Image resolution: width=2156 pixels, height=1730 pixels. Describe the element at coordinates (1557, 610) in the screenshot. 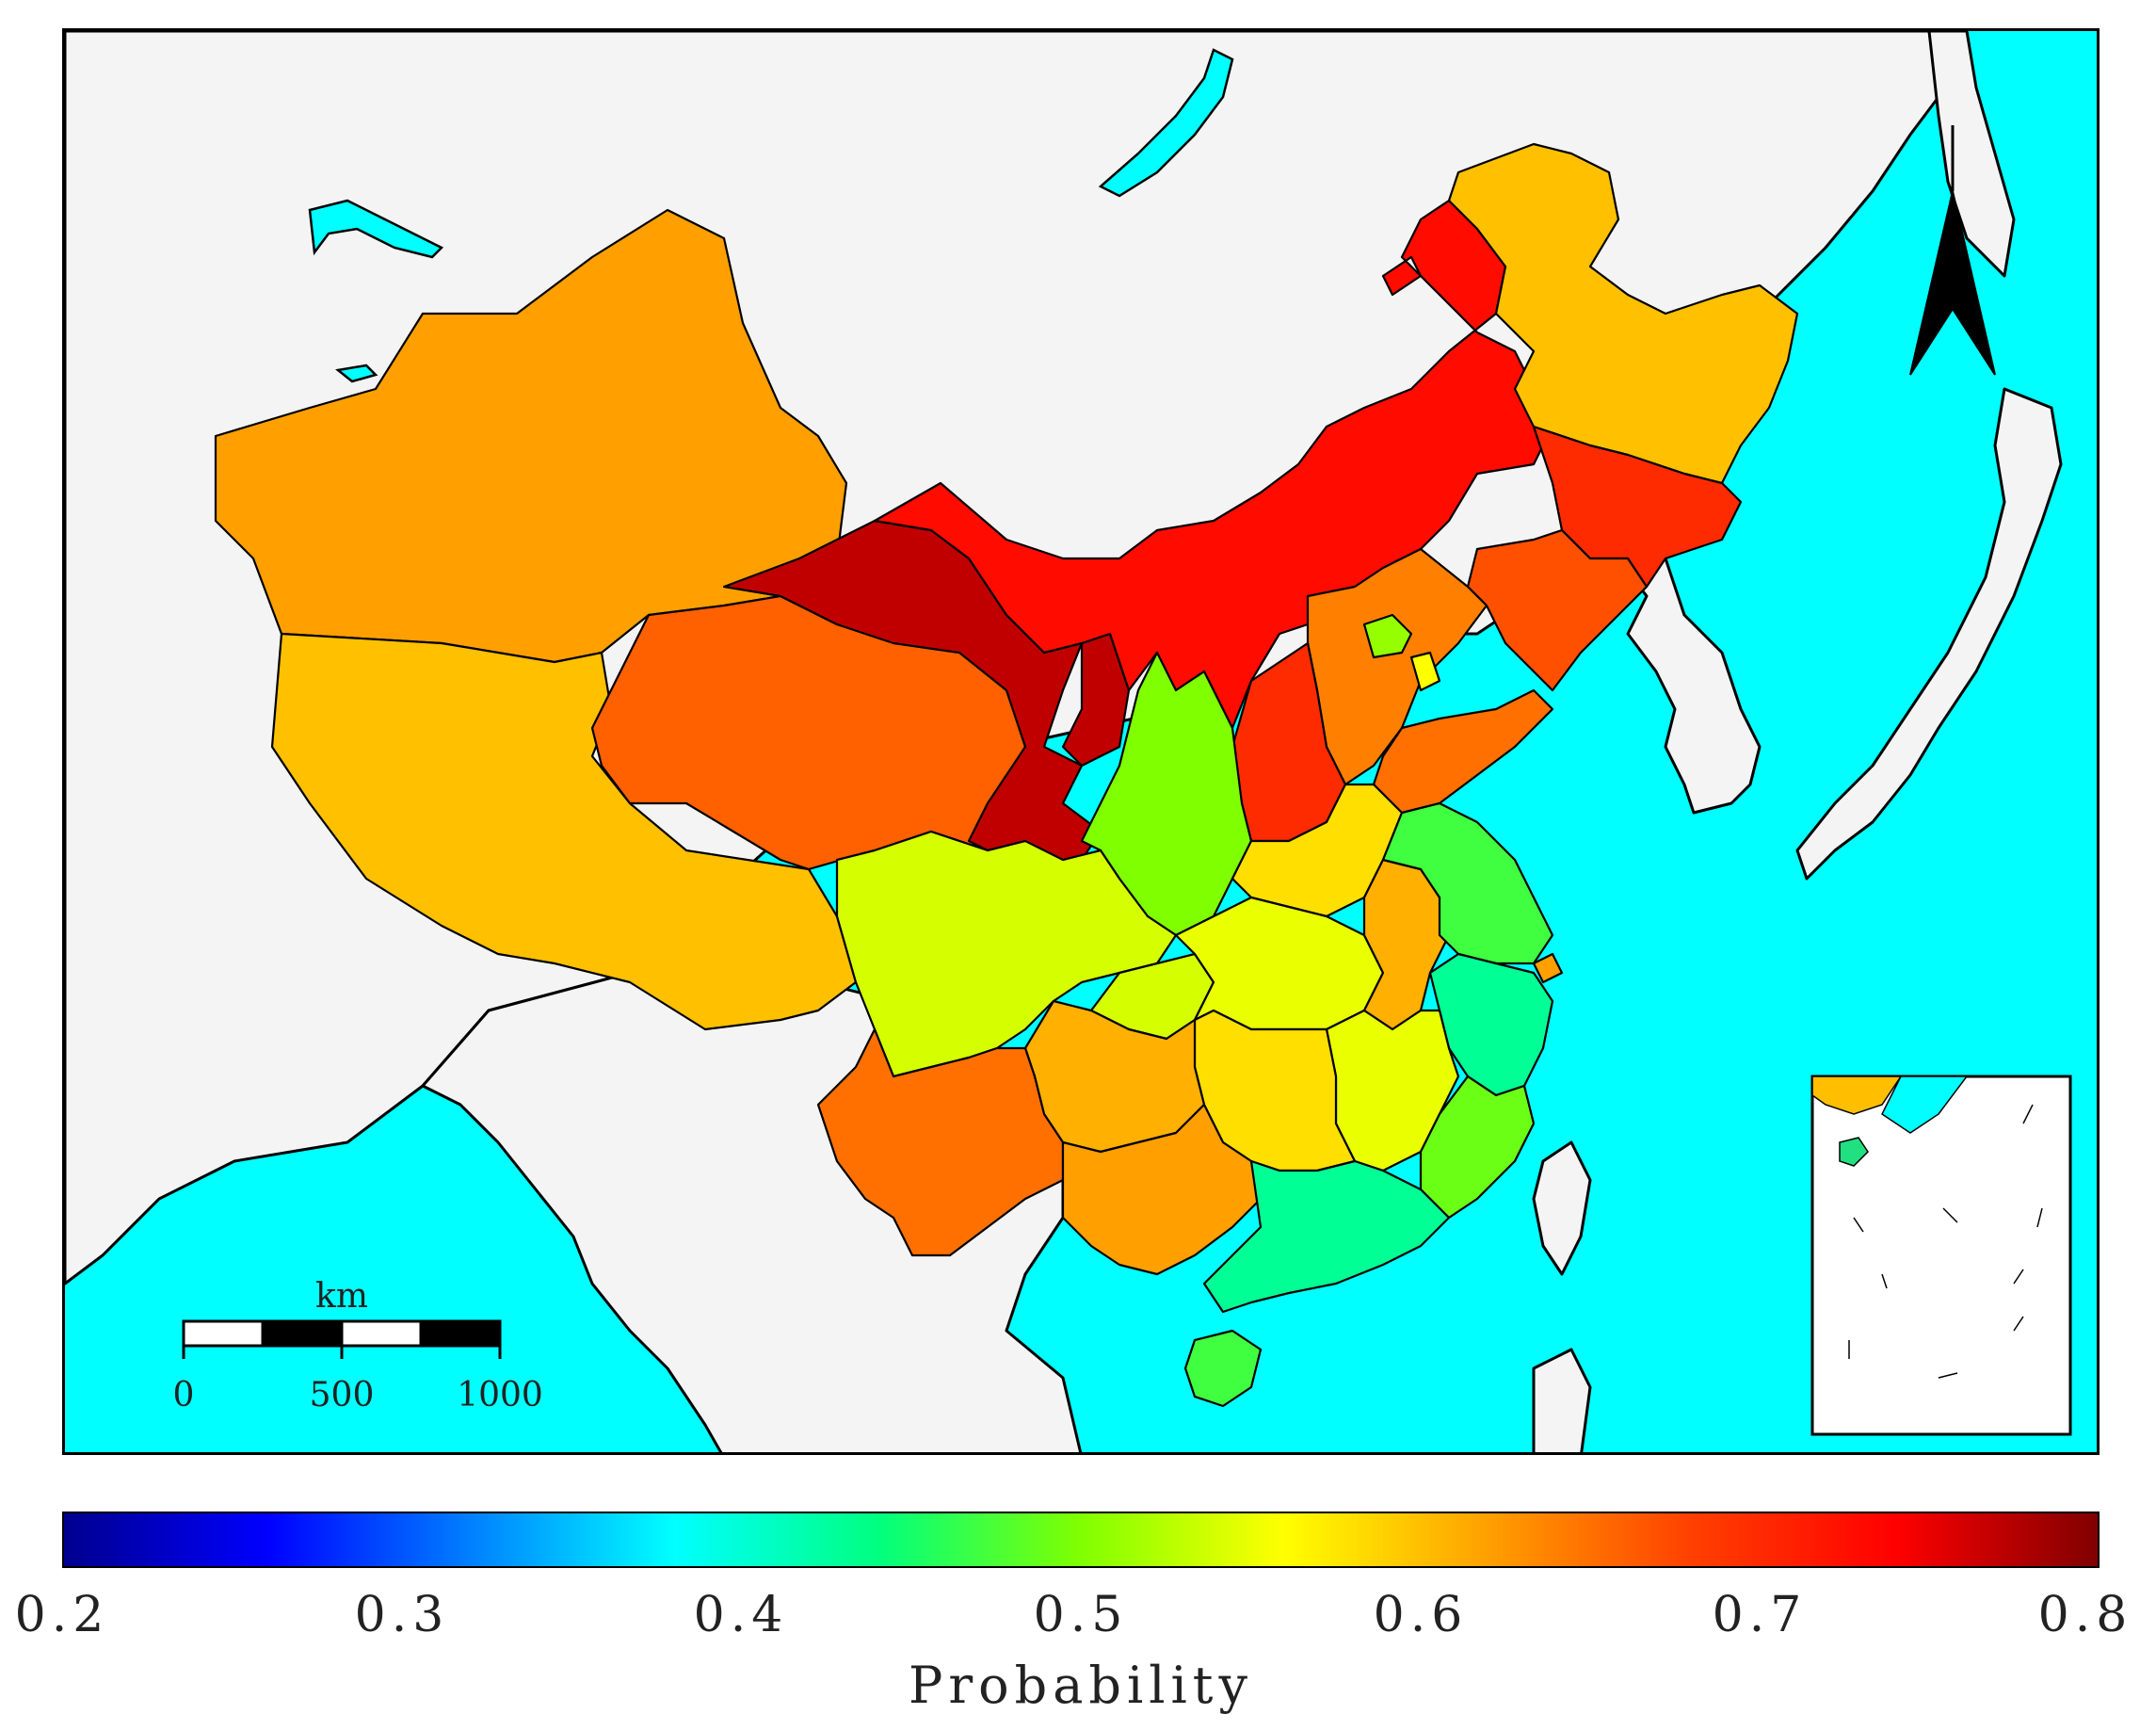

I see `region-liaoning` at that location.